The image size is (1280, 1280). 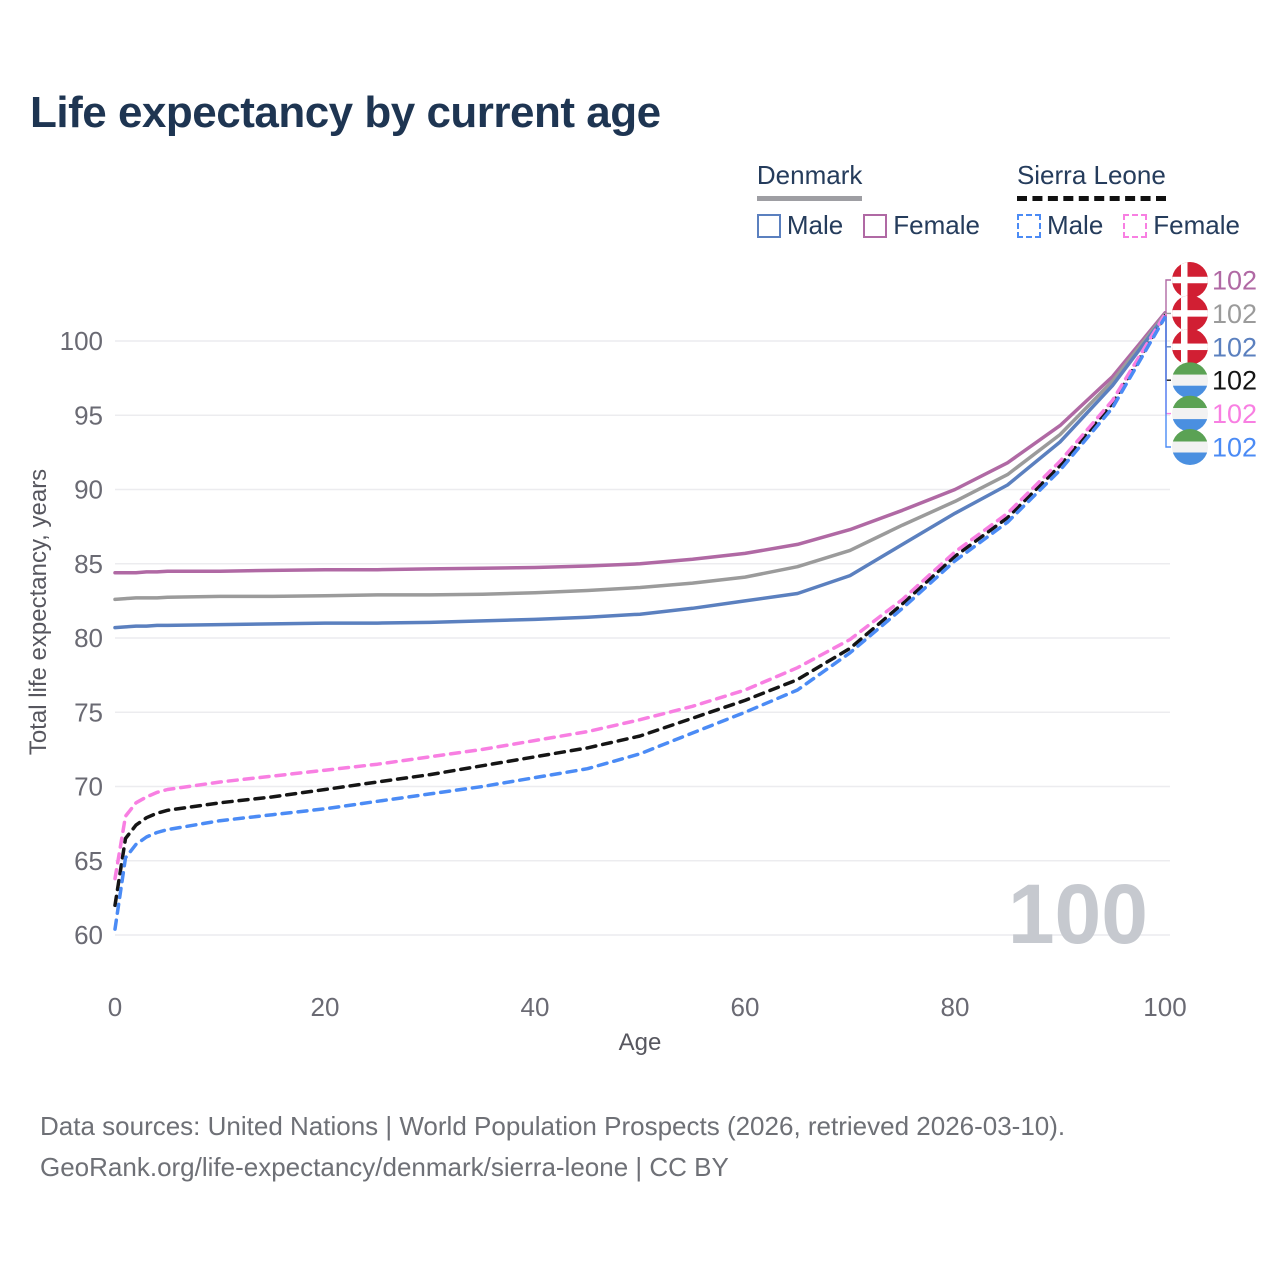 What do you see at coordinates (88, 712) in the screenshot?
I see `y-tick-label: 75` at bounding box center [88, 712].